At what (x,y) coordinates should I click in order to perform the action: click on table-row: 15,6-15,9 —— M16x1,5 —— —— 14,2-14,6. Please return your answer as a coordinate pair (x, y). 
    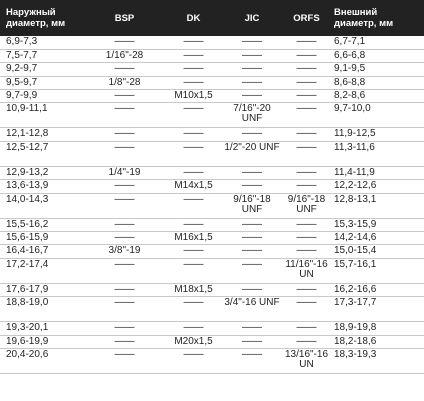
    Looking at the image, I should click on (212, 238).